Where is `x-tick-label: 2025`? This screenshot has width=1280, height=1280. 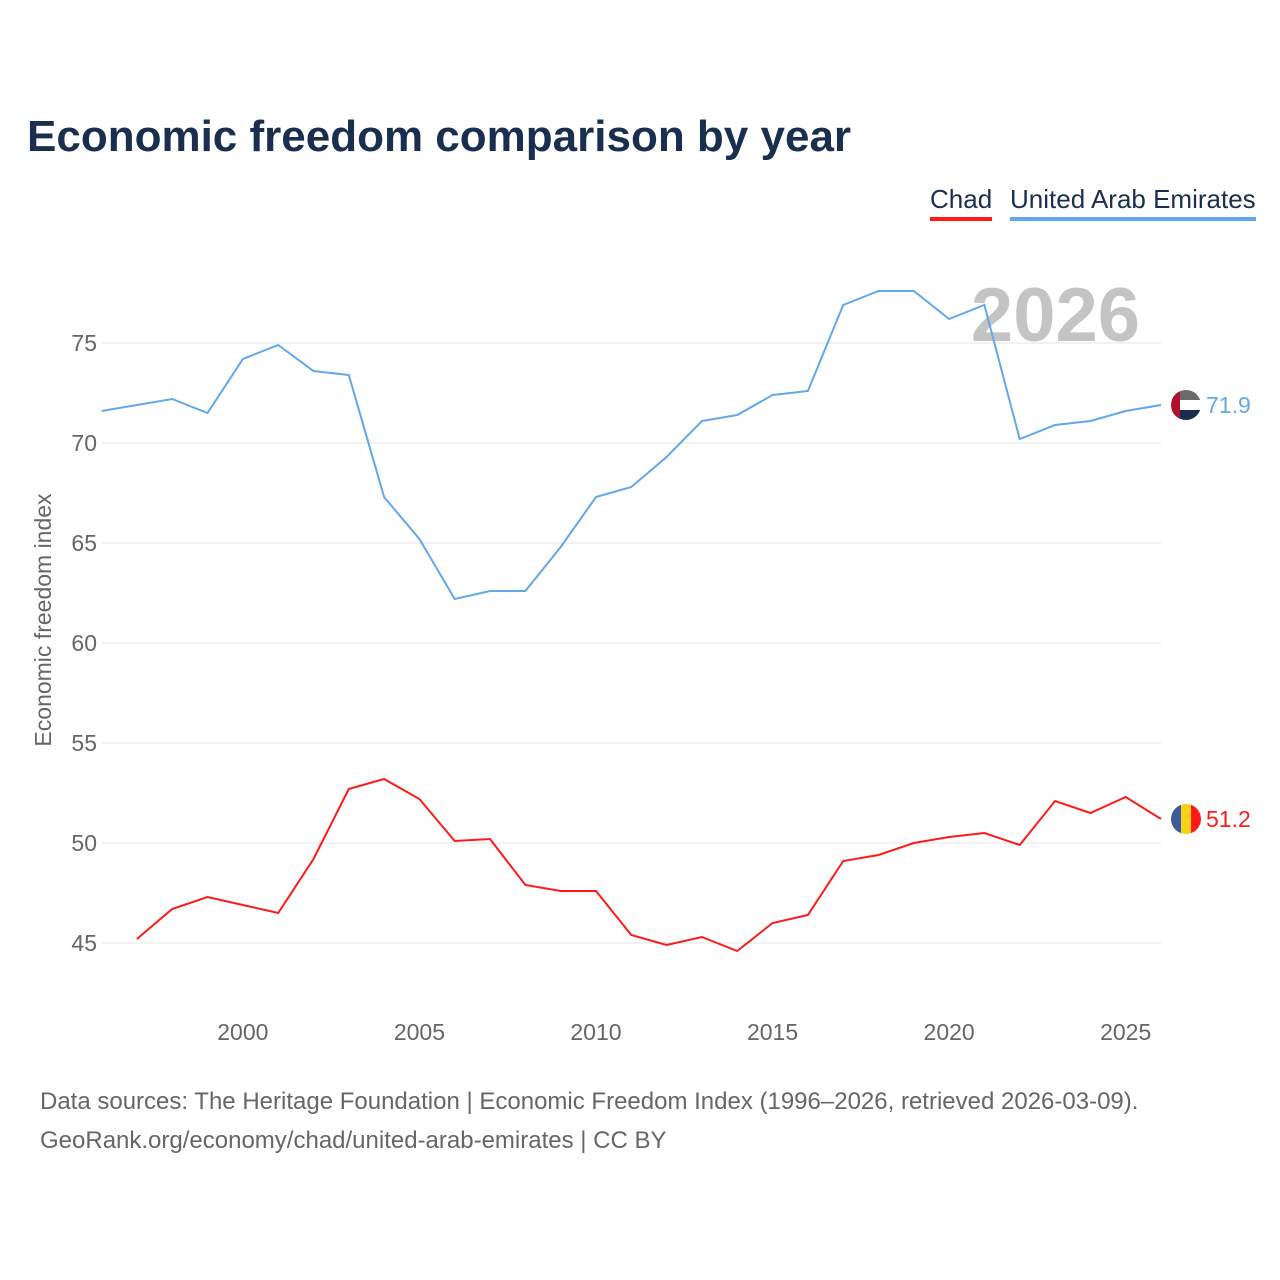 x-tick-label: 2025 is located at coordinates (1125, 1032).